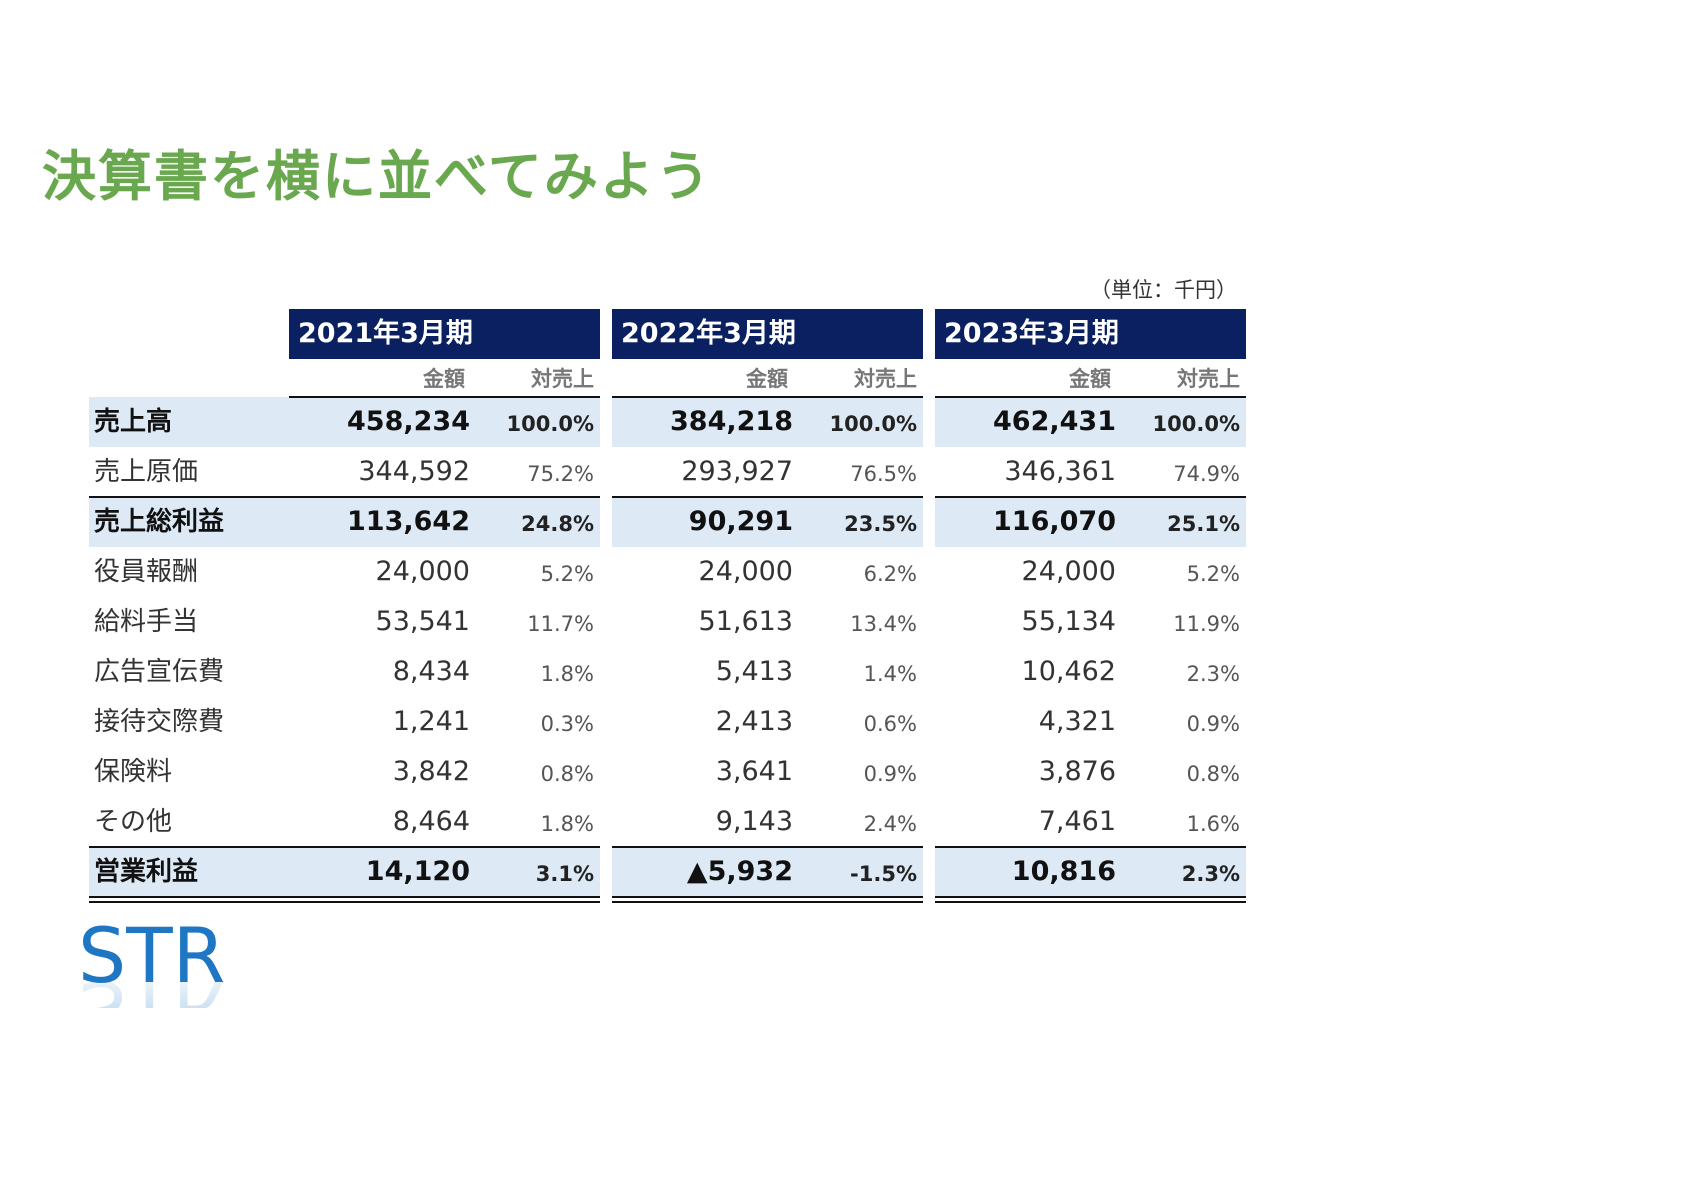 The width and height of the screenshot is (1684, 1191). I want to click on amount-cell: 384,218, so click(731, 421).